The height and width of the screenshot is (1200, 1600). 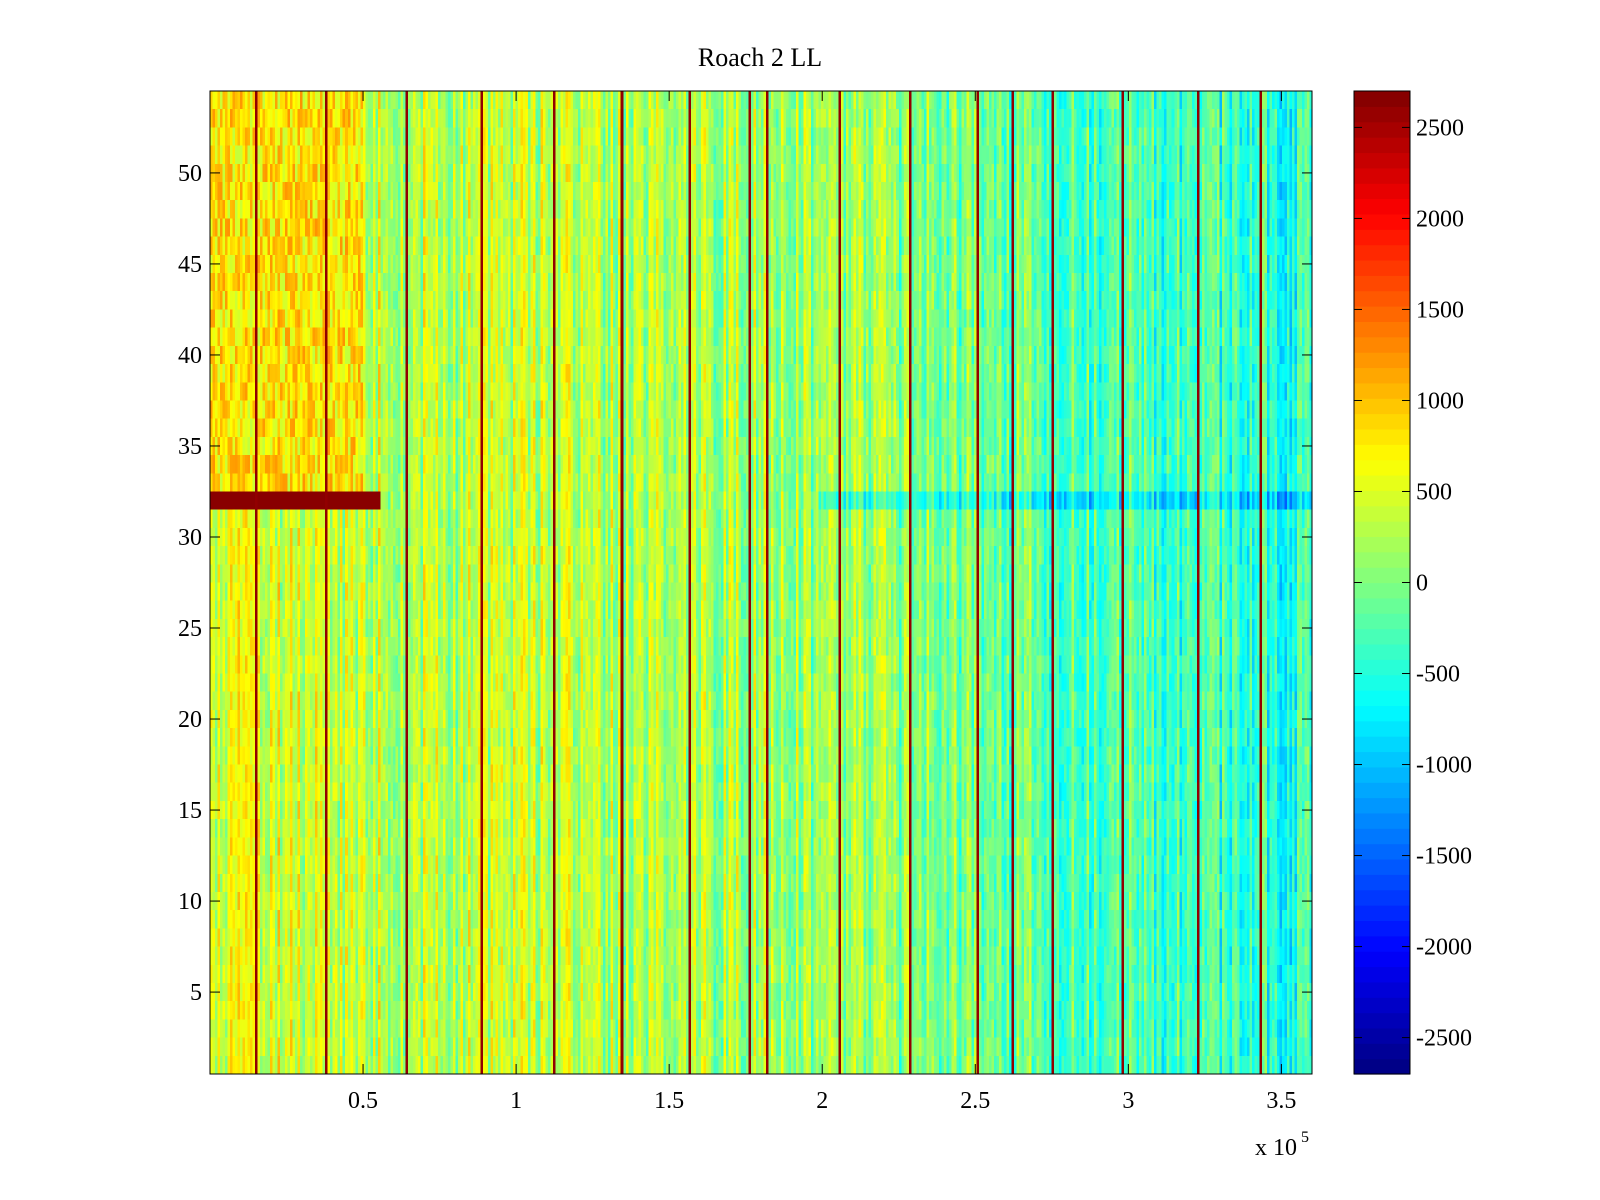 I want to click on y-tick-label: 5, so click(x=196, y=993).